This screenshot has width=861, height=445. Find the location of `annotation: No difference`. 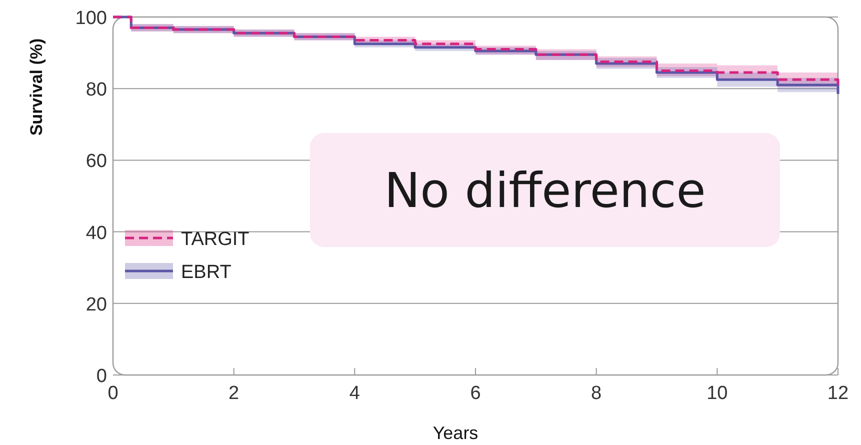

annotation: No difference is located at coordinates (545, 191).